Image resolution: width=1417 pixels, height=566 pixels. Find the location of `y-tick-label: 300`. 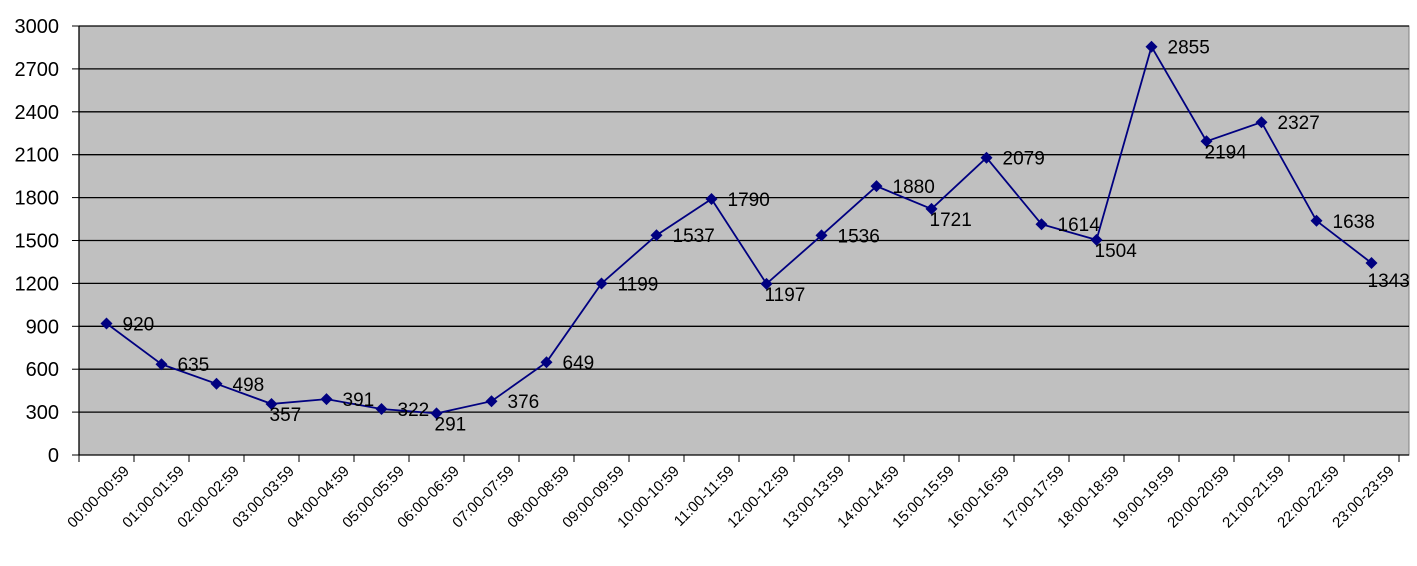

y-tick-label: 300 is located at coordinates (42, 413).